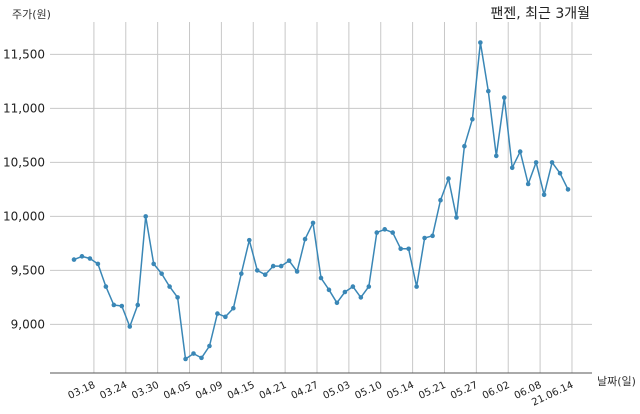  I want to click on x-tick-label: 04.21, so click(273, 391).